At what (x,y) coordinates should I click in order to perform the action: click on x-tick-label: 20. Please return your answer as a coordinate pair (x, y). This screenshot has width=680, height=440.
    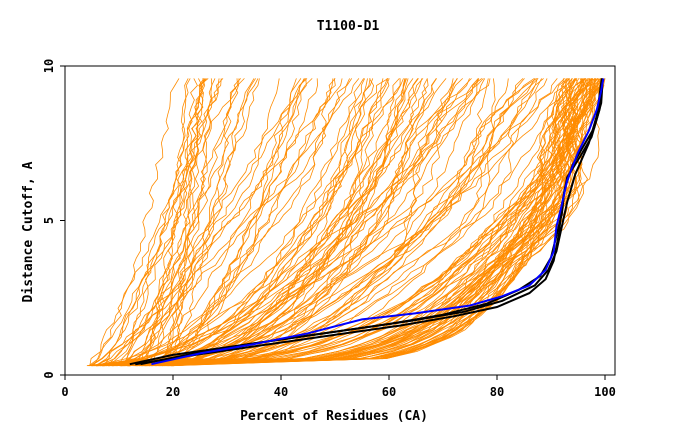
    Looking at the image, I should click on (173, 392).